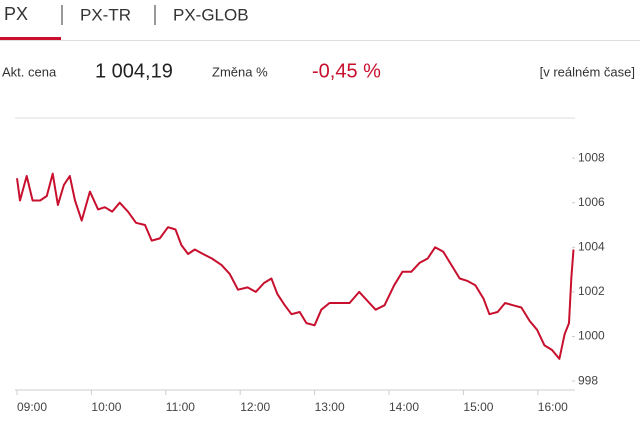 The height and width of the screenshot is (430, 640). I want to click on price-label: Akt. cena, so click(29, 71).